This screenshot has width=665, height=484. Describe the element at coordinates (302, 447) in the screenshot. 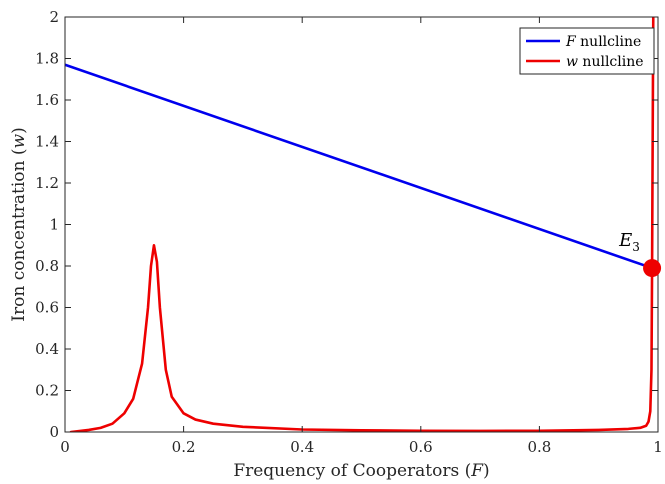

I see `x-tick-label: 0.4` at that location.